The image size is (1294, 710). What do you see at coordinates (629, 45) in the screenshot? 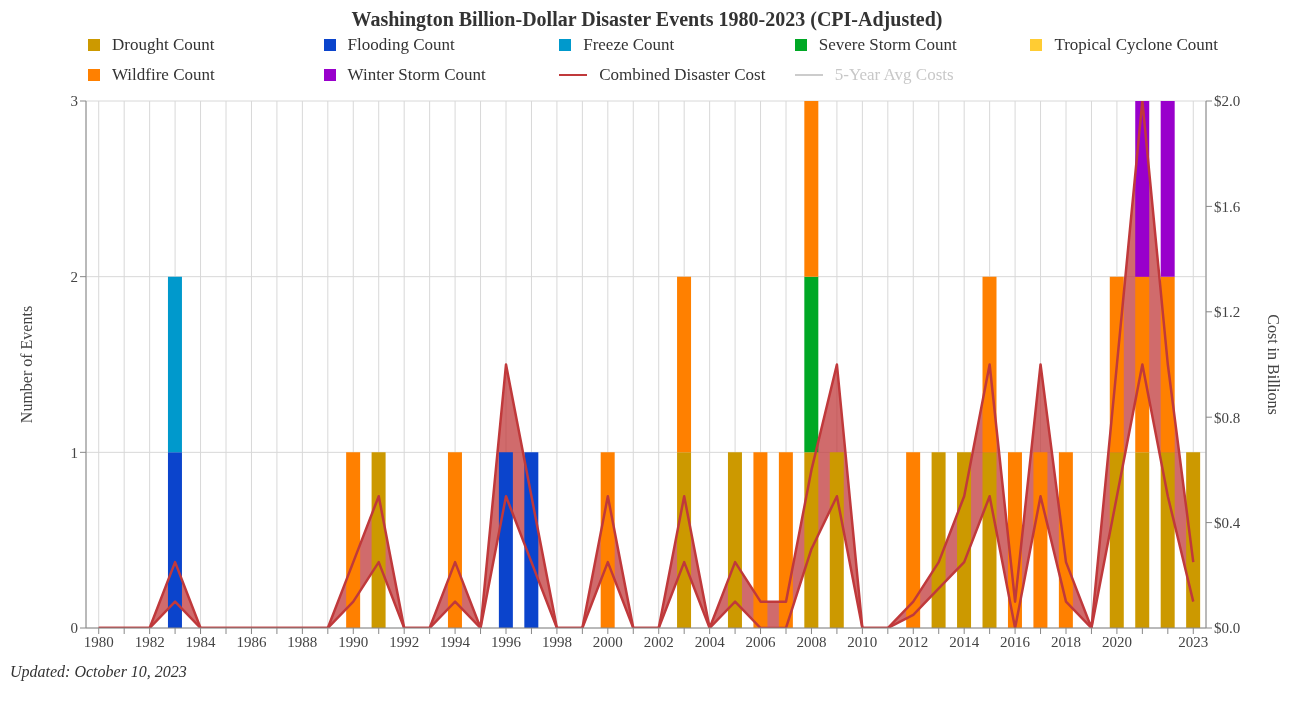
I see `legend-label: Freeze Count` at bounding box center [629, 45].